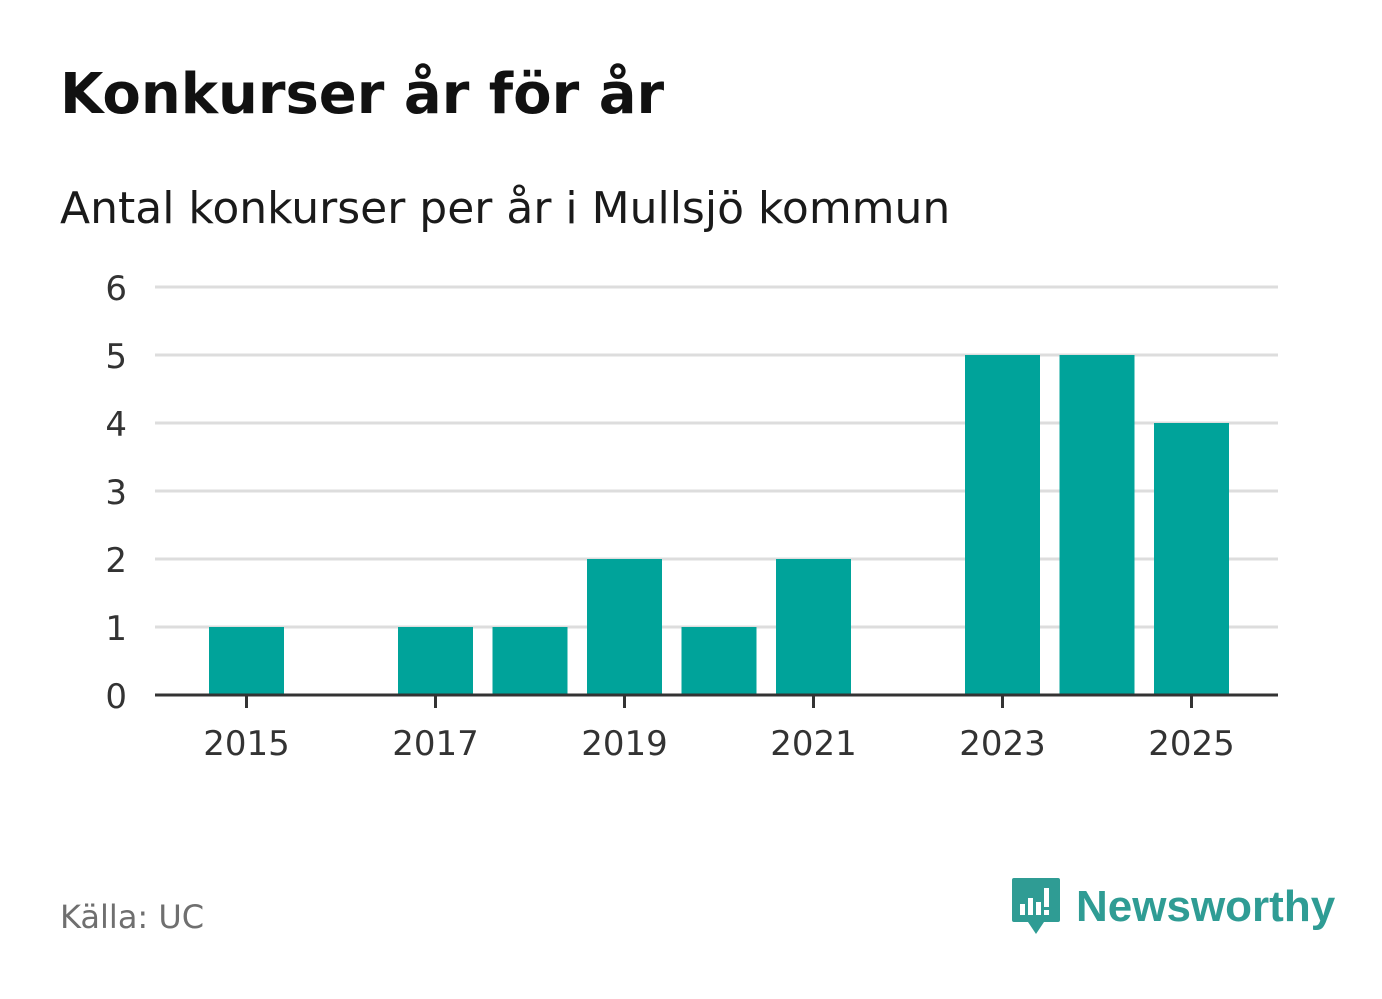  I want to click on chart-title: Konkurser år för år, so click(362, 94).